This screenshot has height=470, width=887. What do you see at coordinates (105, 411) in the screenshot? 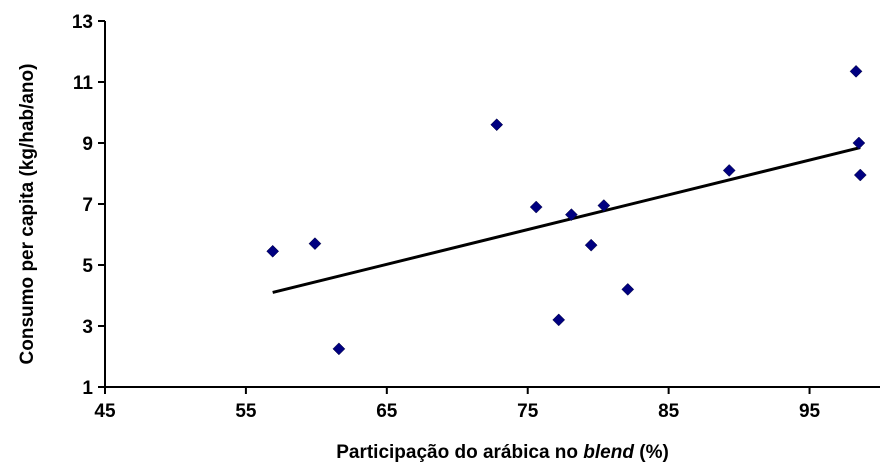
I see `x-tick-label: 45` at bounding box center [105, 411].